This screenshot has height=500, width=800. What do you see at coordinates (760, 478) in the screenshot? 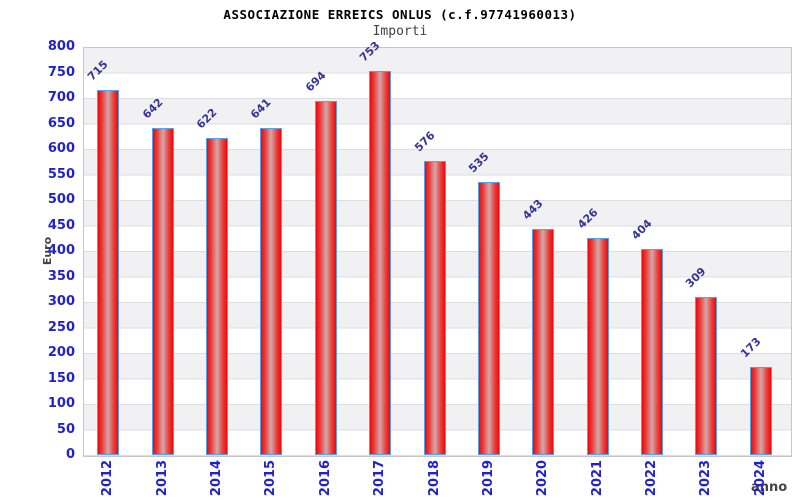
I see `x-tick-label: 2024` at bounding box center [760, 478].